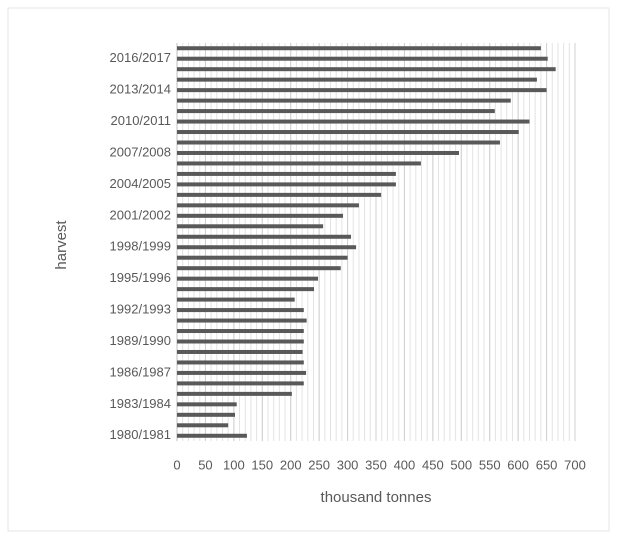 Image resolution: width=617 pixels, height=539 pixels. What do you see at coordinates (234, 464) in the screenshot?
I see `x-tick-label: 100` at bounding box center [234, 464].